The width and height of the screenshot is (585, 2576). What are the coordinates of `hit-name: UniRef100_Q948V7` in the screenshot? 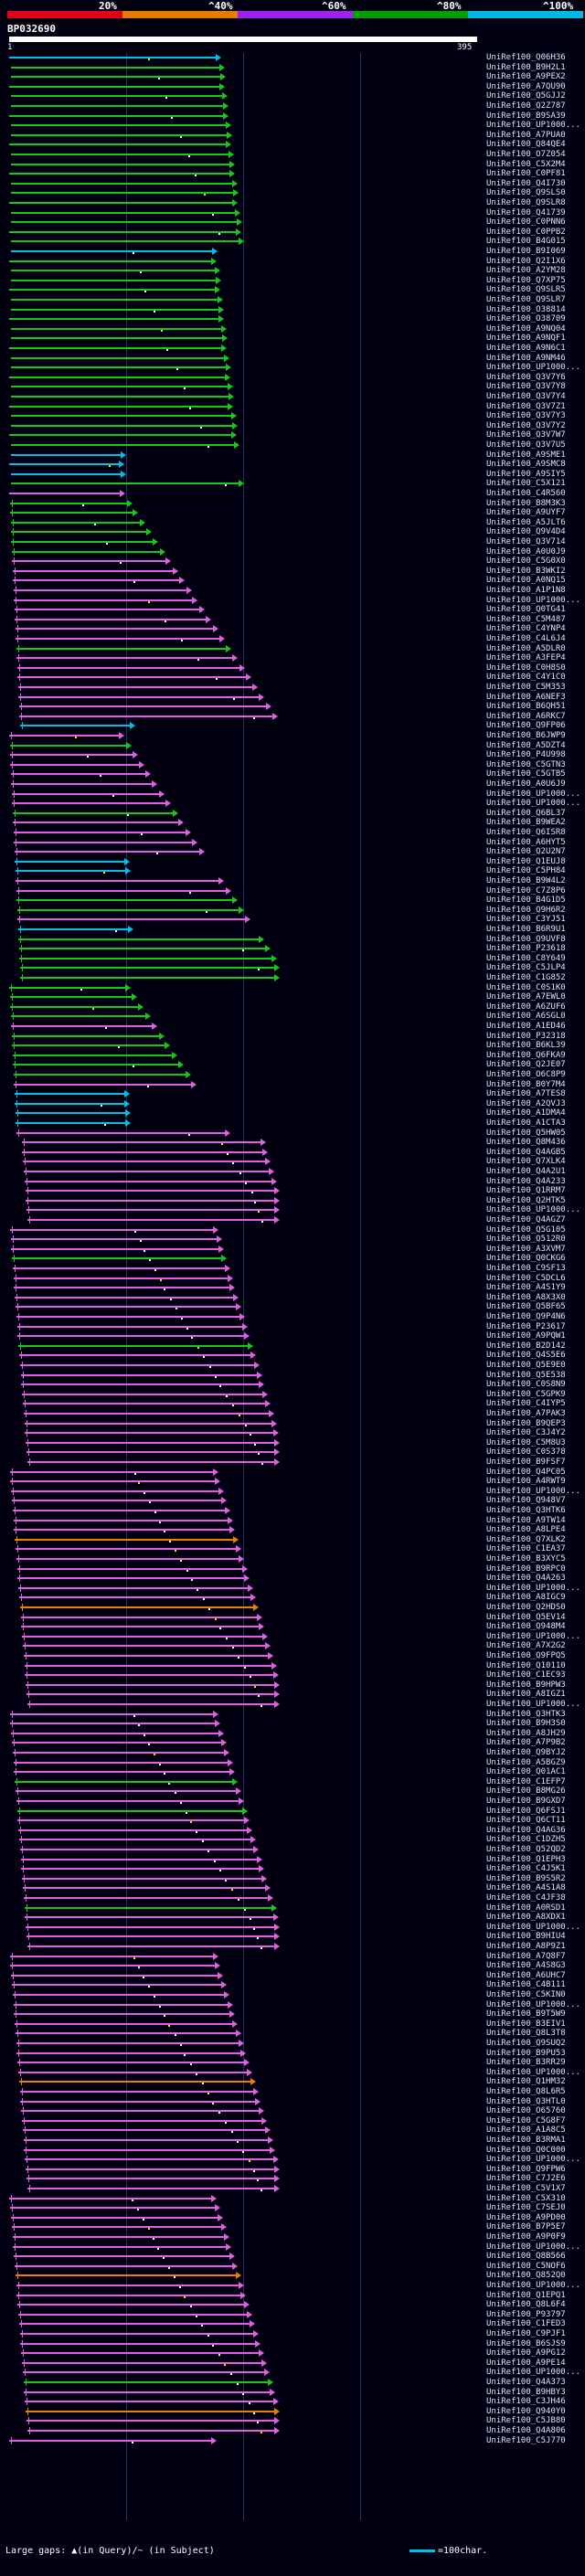 It's located at (526, 1501).